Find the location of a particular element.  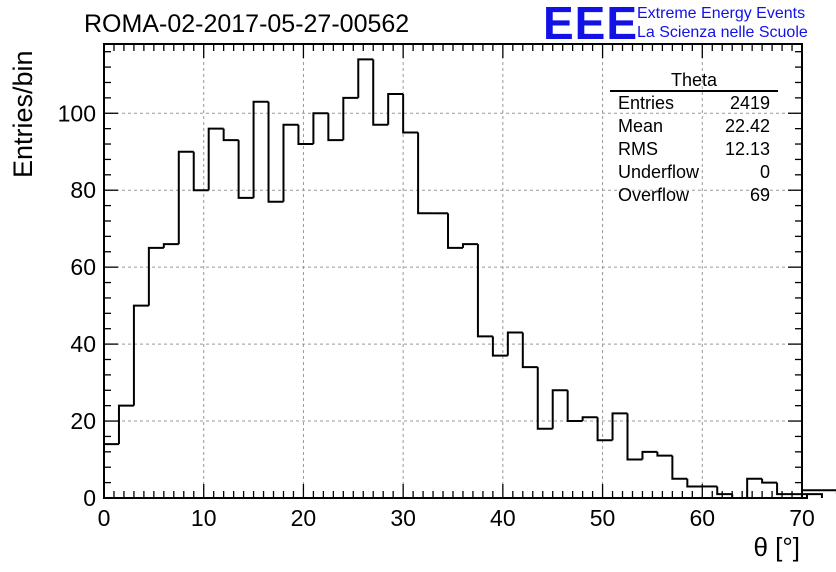

x-tick-label: 60 is located at coordinates (702, 518).